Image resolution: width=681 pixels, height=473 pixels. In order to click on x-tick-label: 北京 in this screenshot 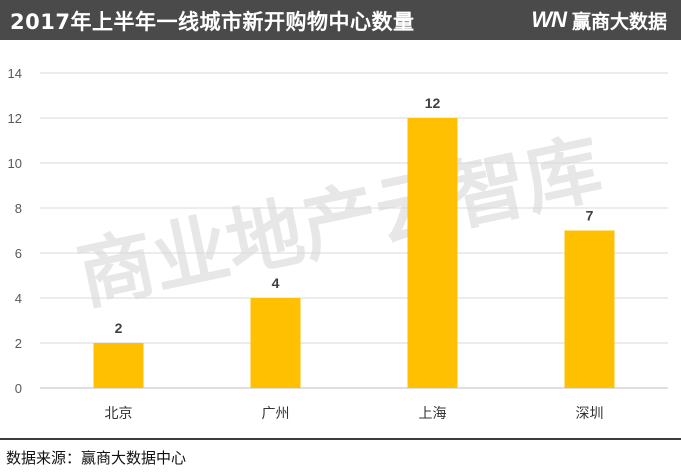, I will do `click(119, 414)`.